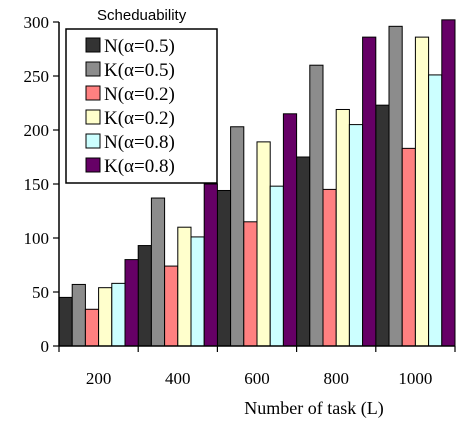  What do you see at coordinates (37, 184) in the screenshot?
I see `y-tick-label: 150` at bounding box center [37, 184].